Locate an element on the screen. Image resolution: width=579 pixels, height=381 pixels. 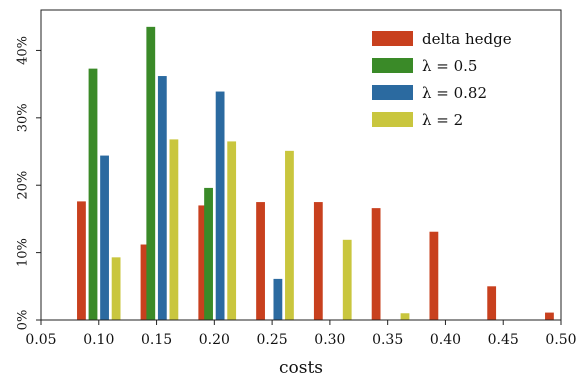
legend-label-1: λ = 0.5 is located at coordinates (449, 66).